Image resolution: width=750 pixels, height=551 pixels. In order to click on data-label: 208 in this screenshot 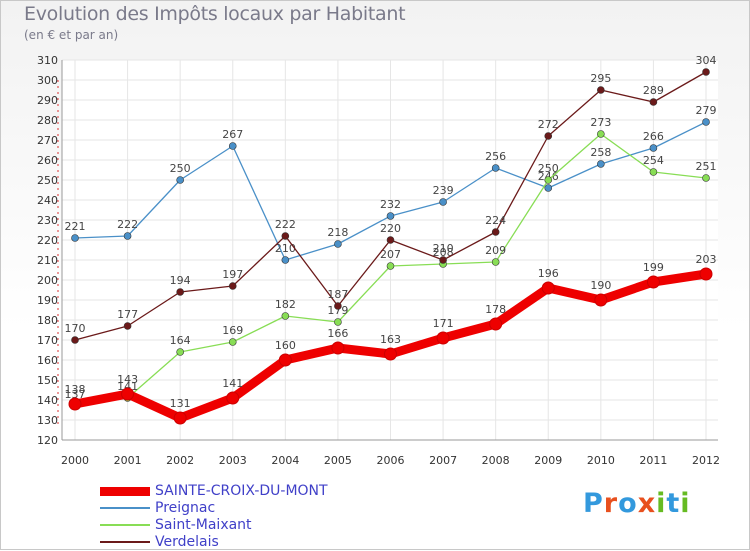, I will do `click(443, 252)`.